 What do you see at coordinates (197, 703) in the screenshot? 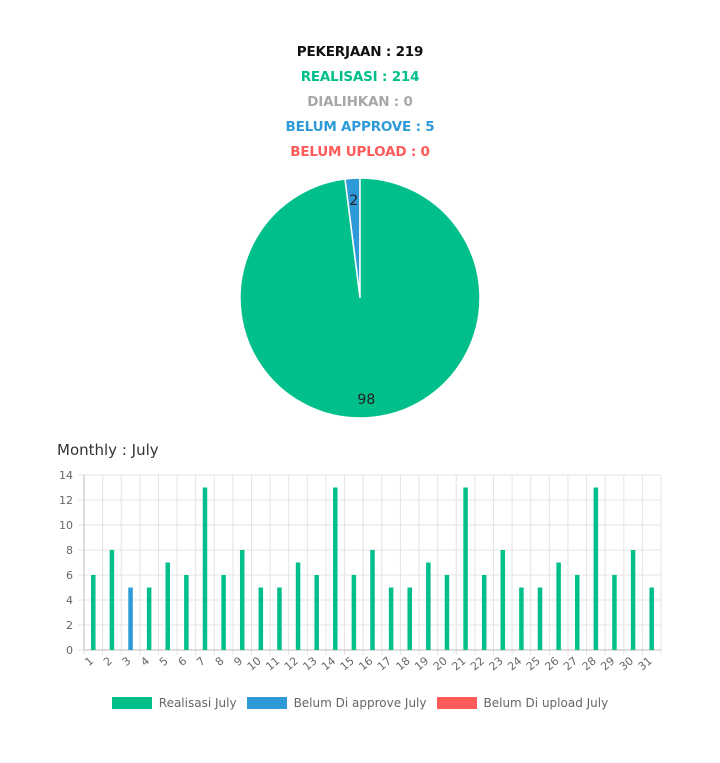
I see `legend-label-realisasi: Realisasi July` at bounding box center [197, 703].